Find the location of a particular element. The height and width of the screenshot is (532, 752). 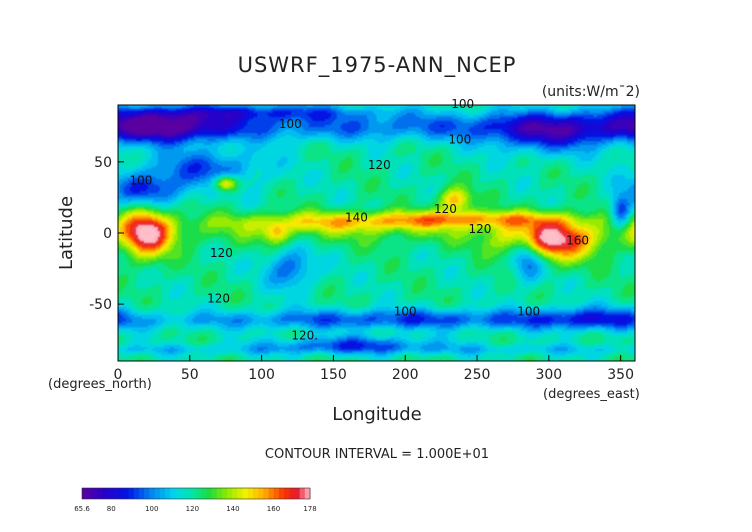

x-tick-label: 200 is located at coordinates (405, 375).